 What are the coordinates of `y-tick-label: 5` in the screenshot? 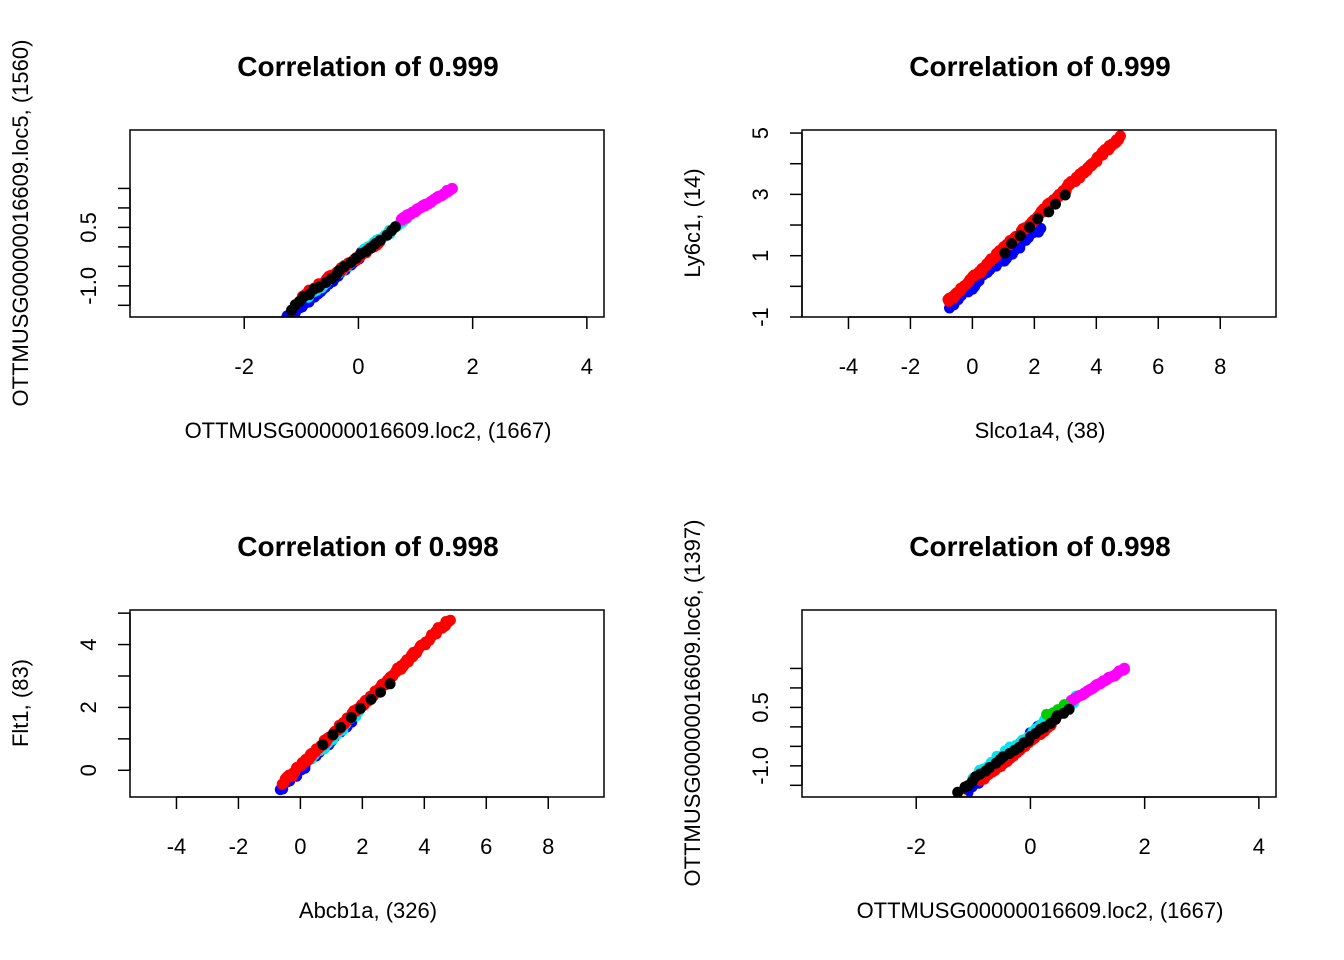 It's located at (760, 133).